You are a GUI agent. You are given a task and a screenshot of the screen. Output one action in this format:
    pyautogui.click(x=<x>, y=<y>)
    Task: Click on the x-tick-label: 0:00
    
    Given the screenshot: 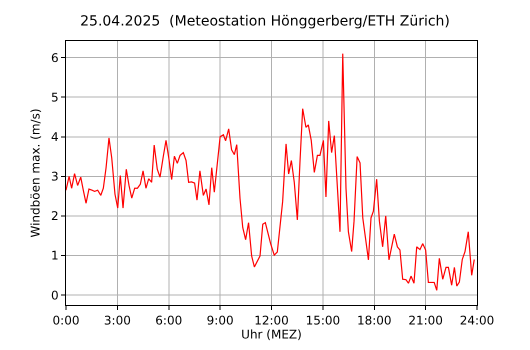 What is the action you would take?
    pyautogui.click(x=66, y=320)
    